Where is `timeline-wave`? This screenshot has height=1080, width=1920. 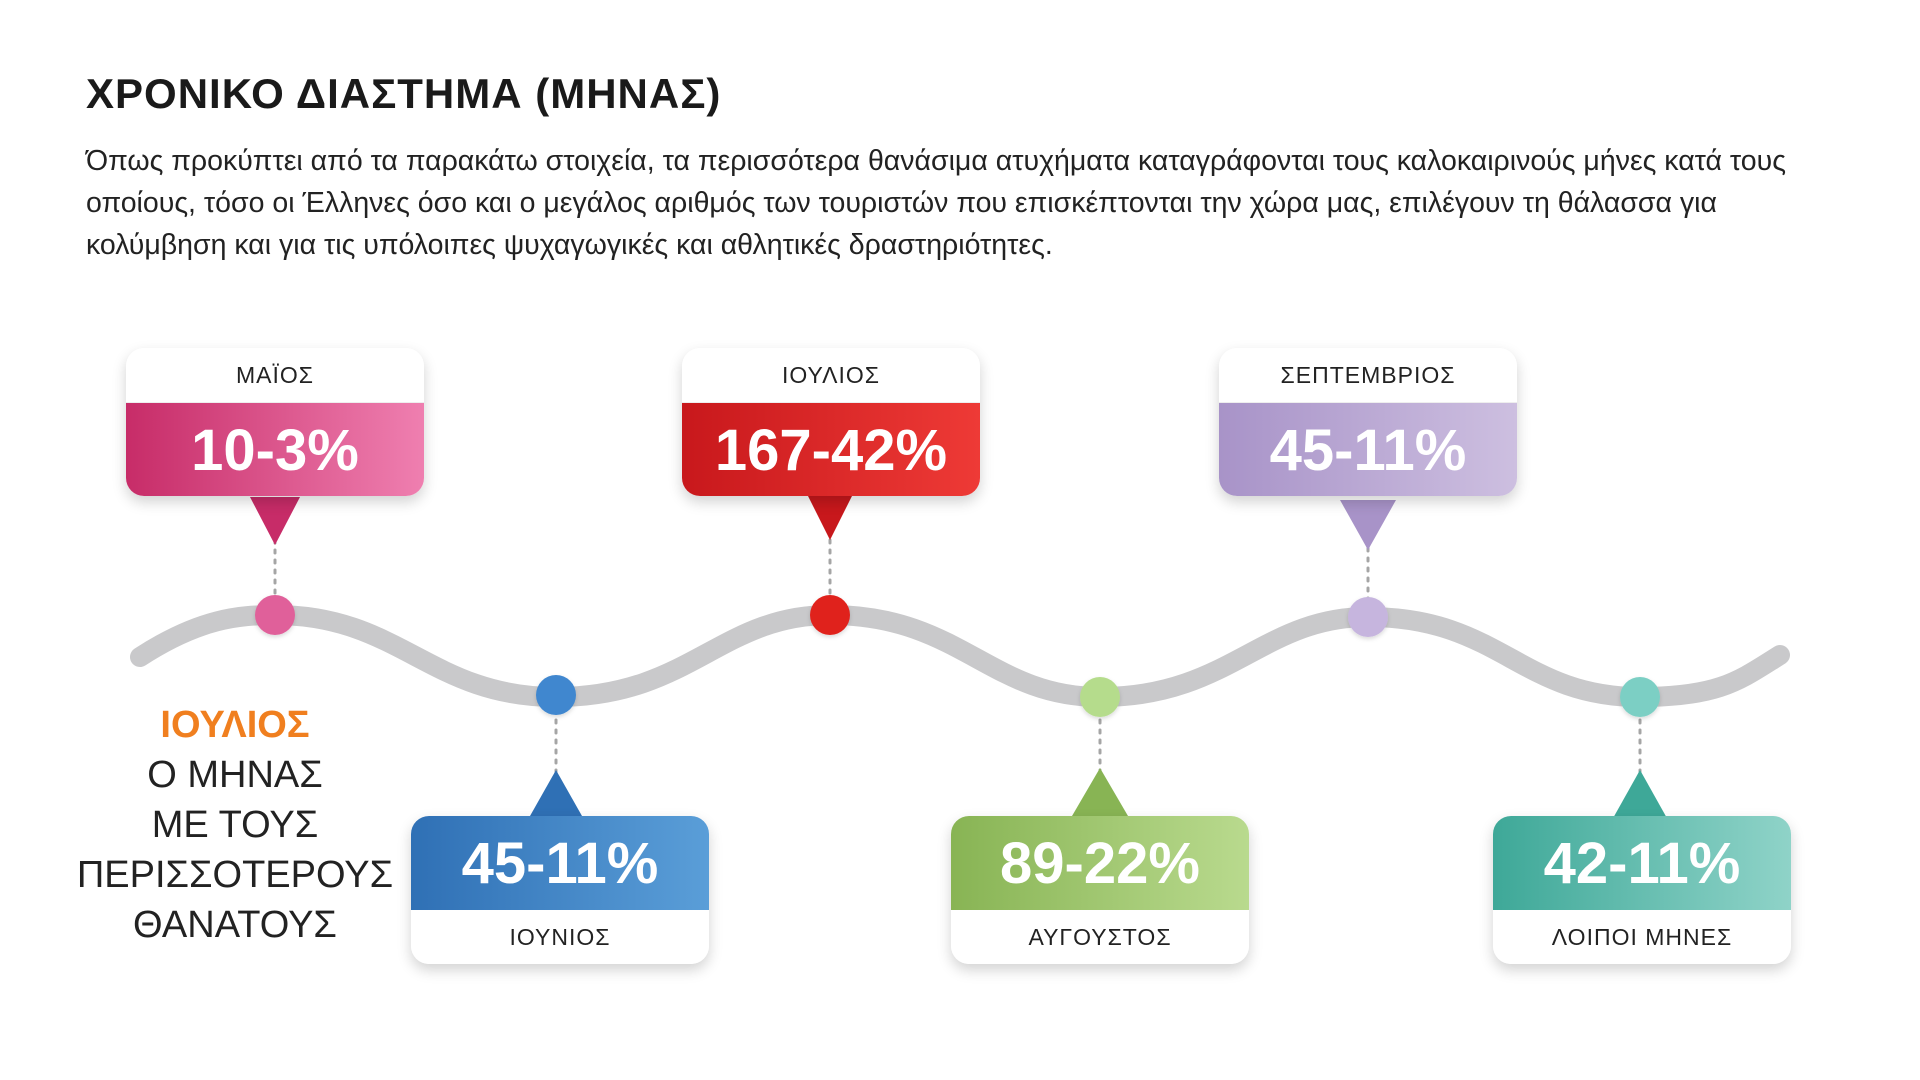 timeline-wave is located at coordinates (960, 656).